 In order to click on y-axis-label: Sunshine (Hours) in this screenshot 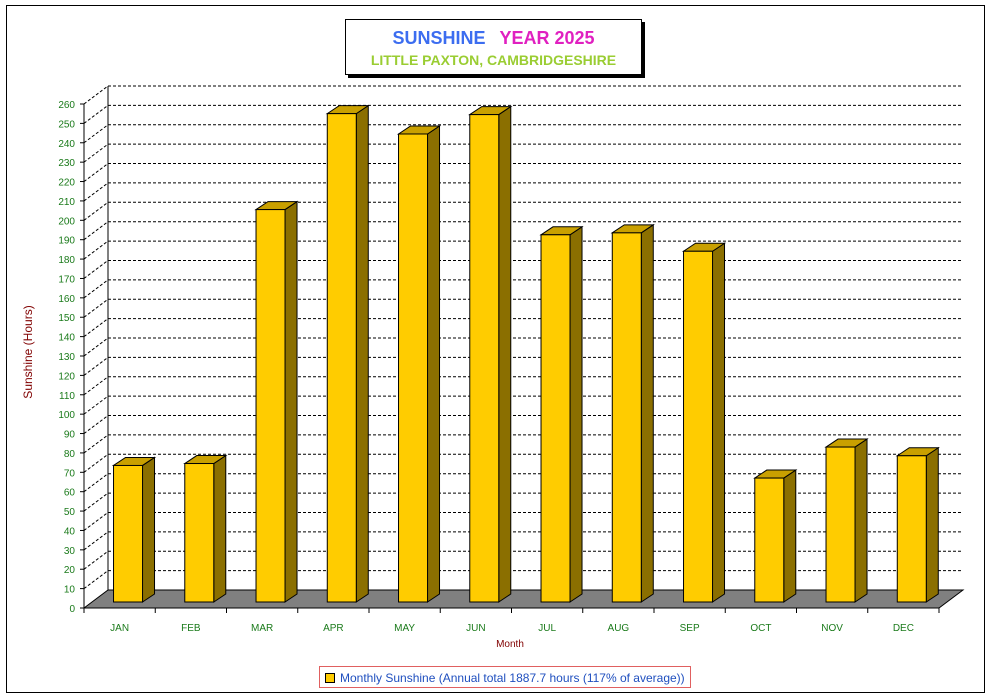, I will do `click(28, 352)`.